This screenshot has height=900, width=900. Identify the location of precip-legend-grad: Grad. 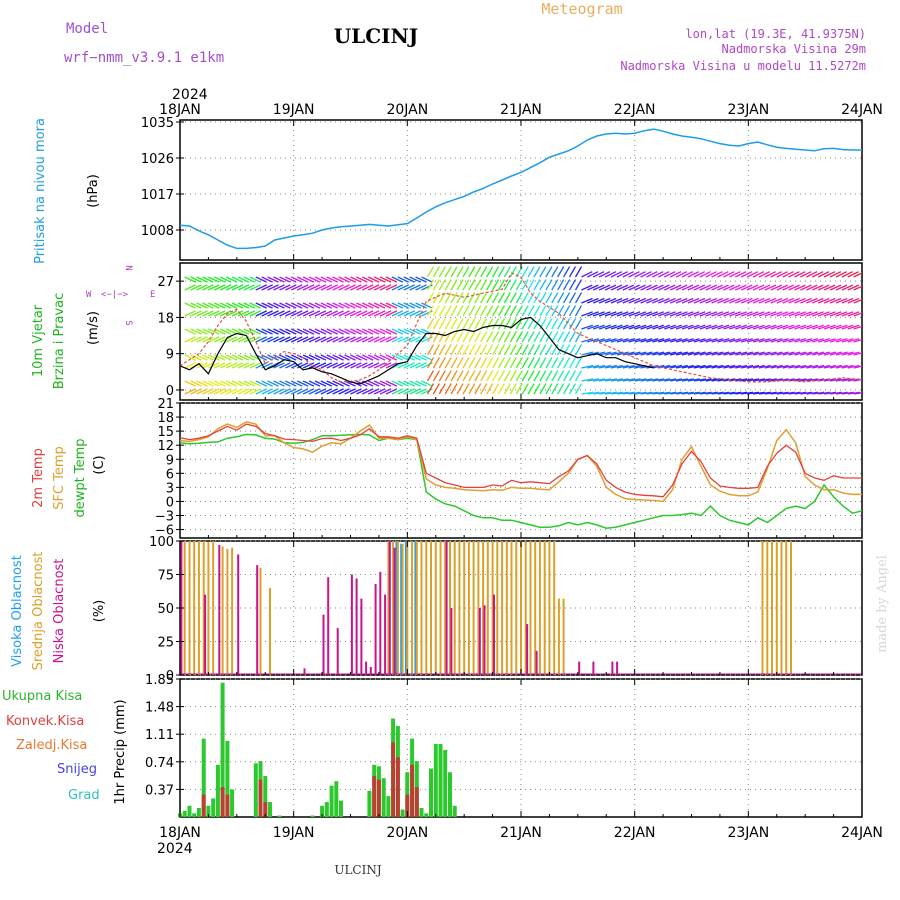
(84, 795).